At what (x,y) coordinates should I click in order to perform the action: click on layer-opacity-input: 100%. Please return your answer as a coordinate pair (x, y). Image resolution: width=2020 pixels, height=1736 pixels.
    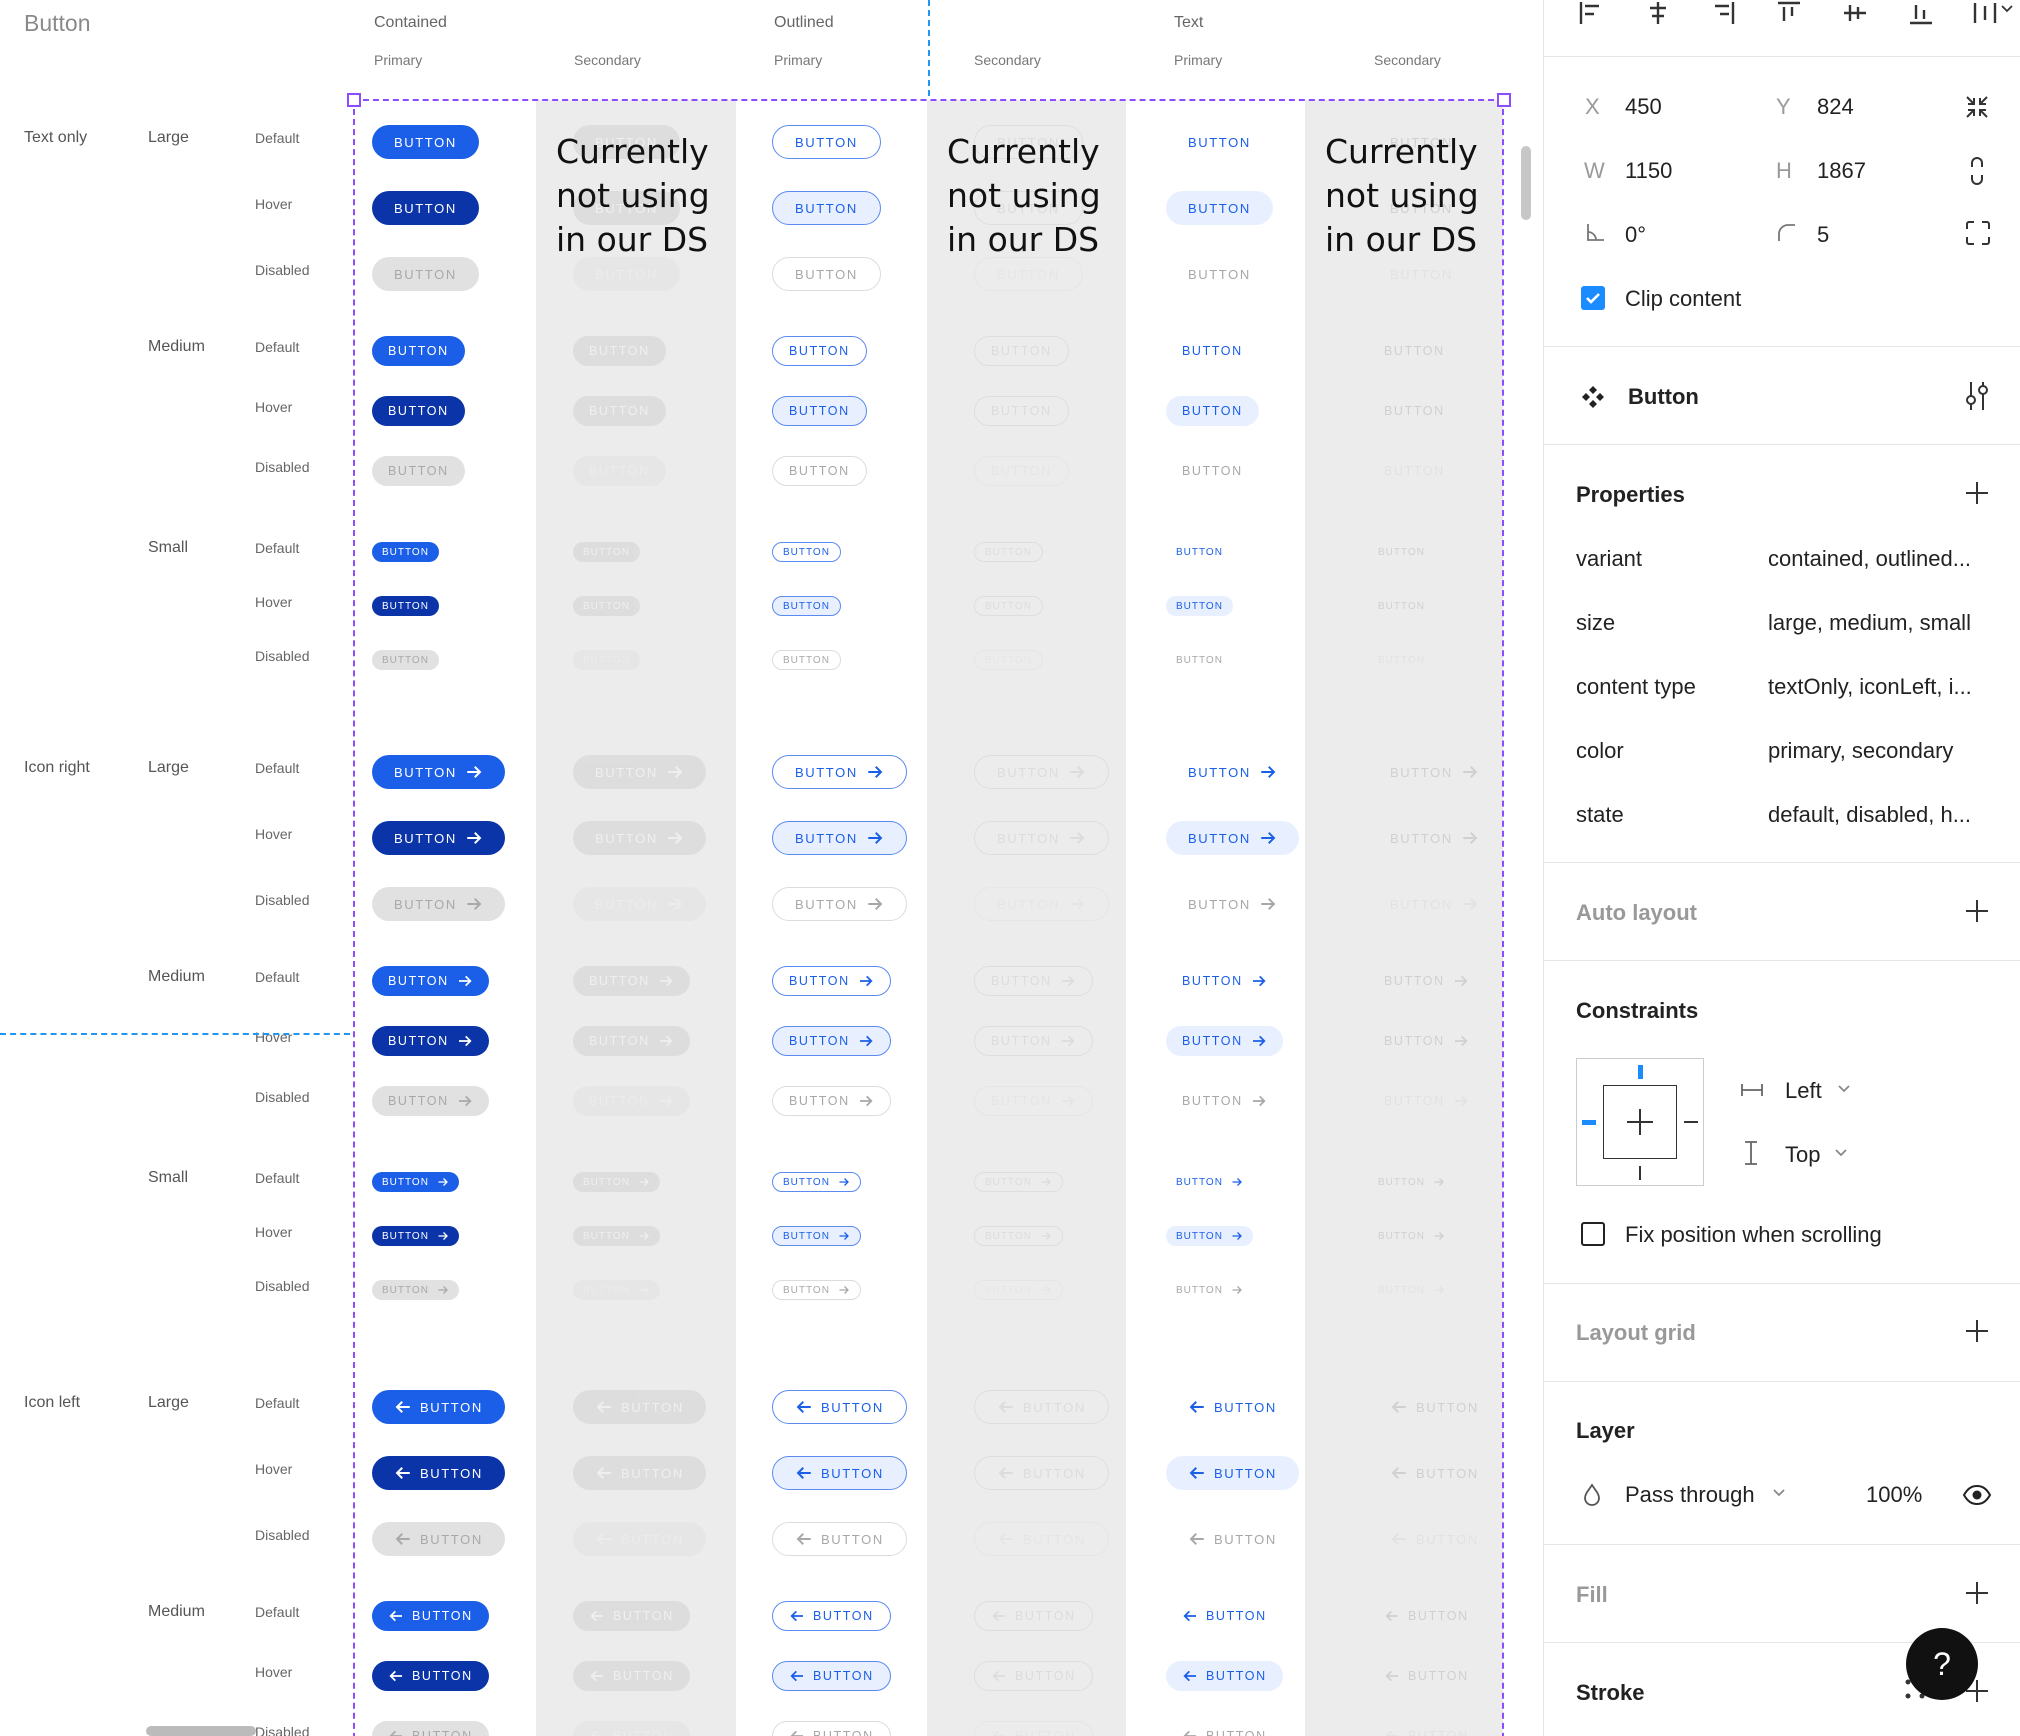
    Looking at the image, I should click on (1894, 1494).